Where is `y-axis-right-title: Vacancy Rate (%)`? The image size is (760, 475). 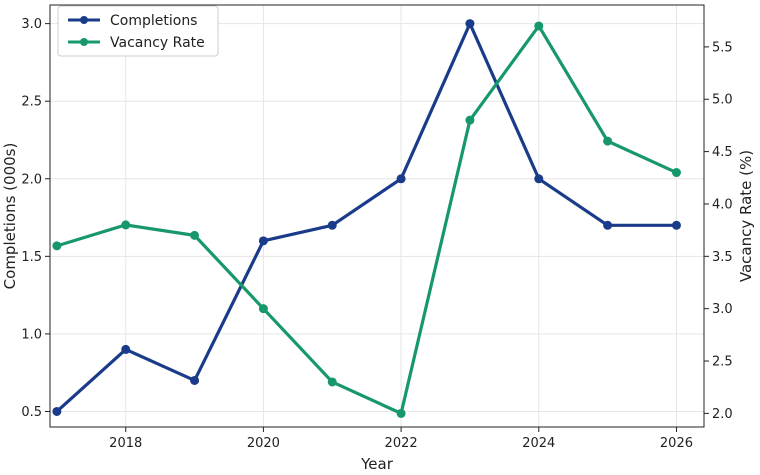 y-axis-right-title: Vacancy Rate (%) is located at coordinates (746, 216).